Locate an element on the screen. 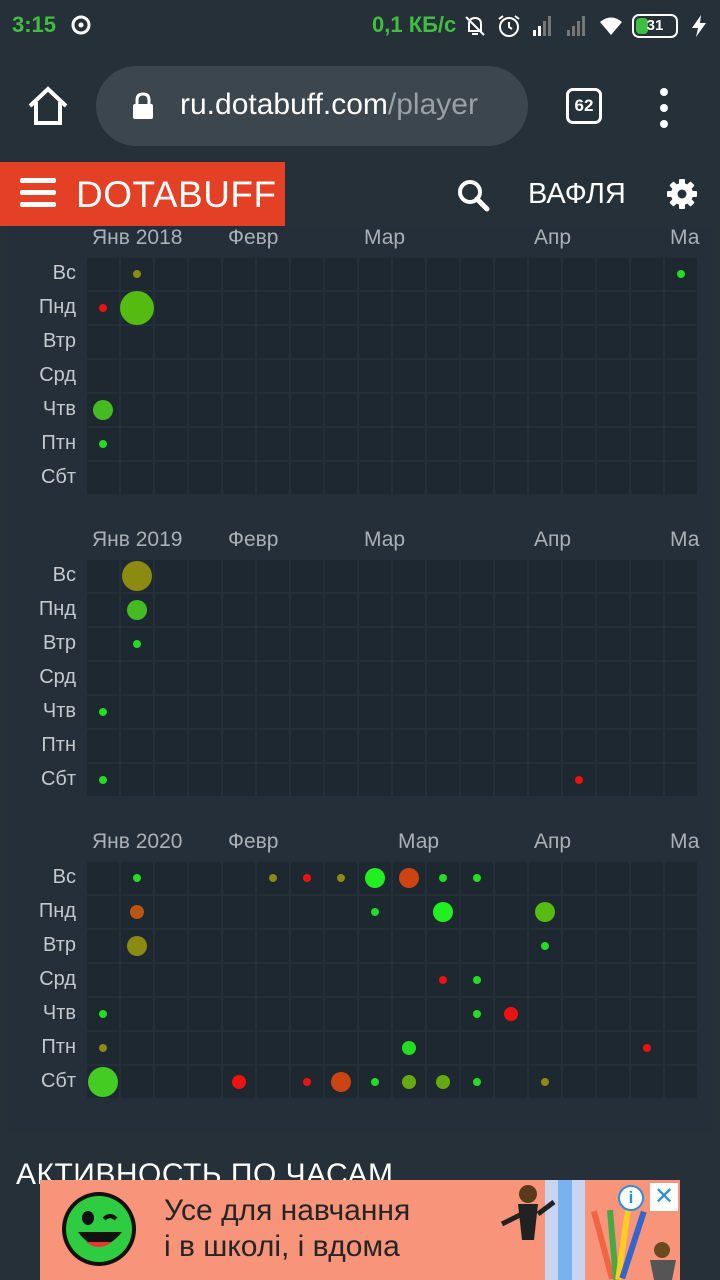 The width and height of the screenshot is (720, 1280). brand-logo-text: DOTABUFF is located at coordinates (176, 194).